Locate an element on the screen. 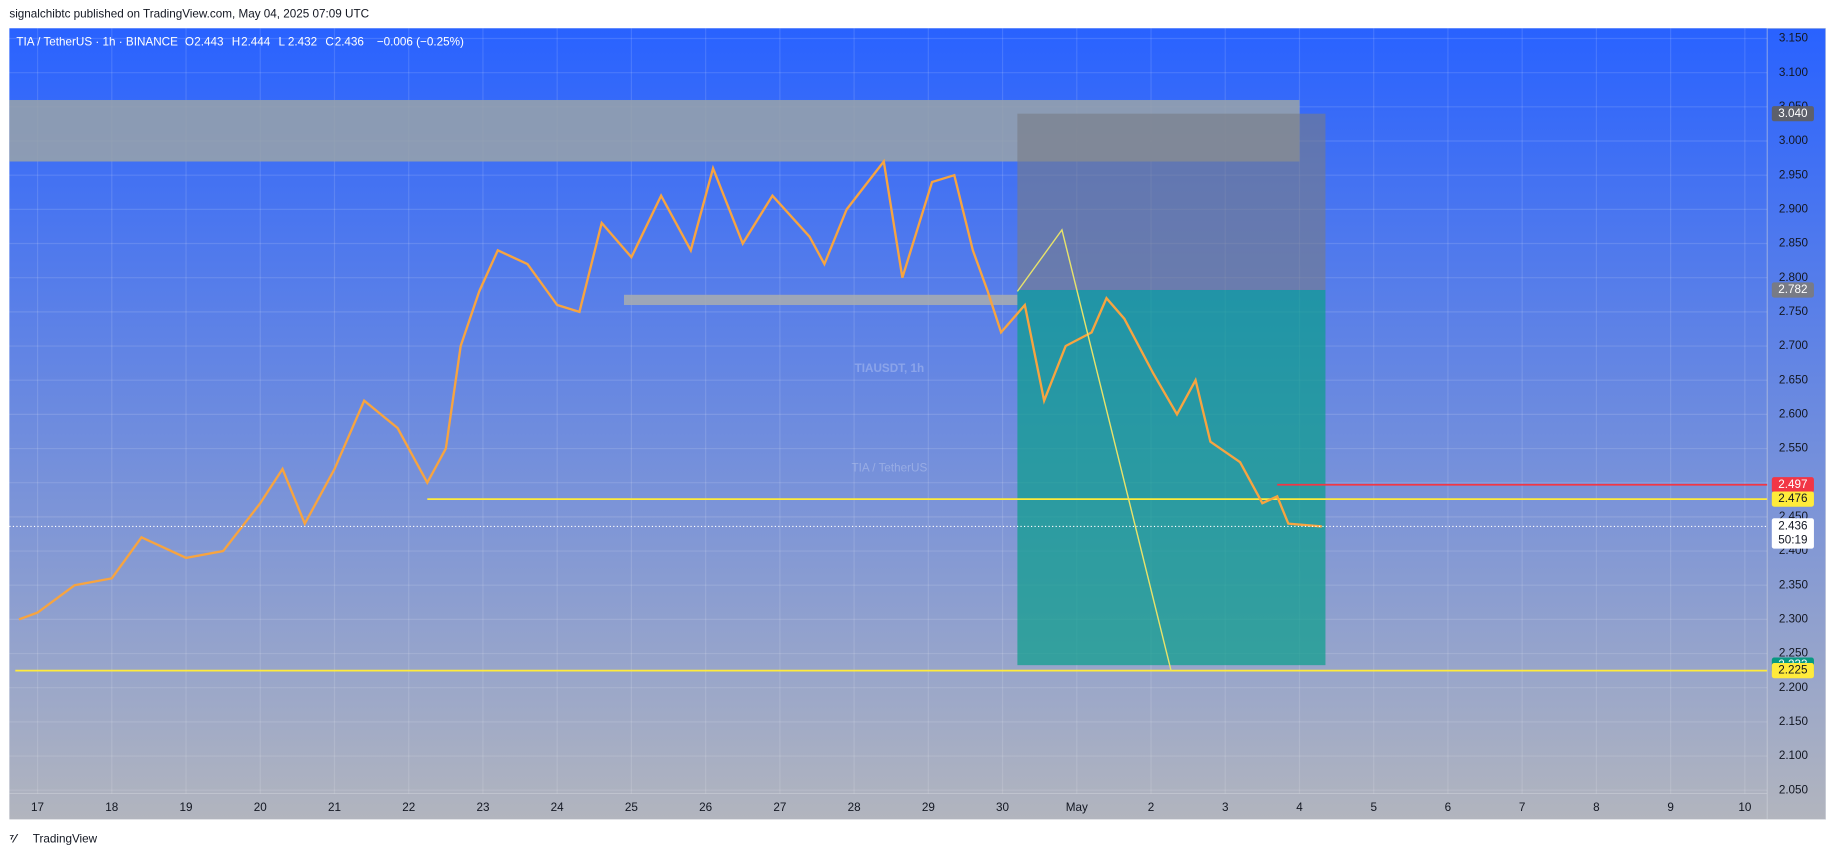 This screenshot has height=857, width=1835. ohlc-key: O is located at coordinates (189, 41).